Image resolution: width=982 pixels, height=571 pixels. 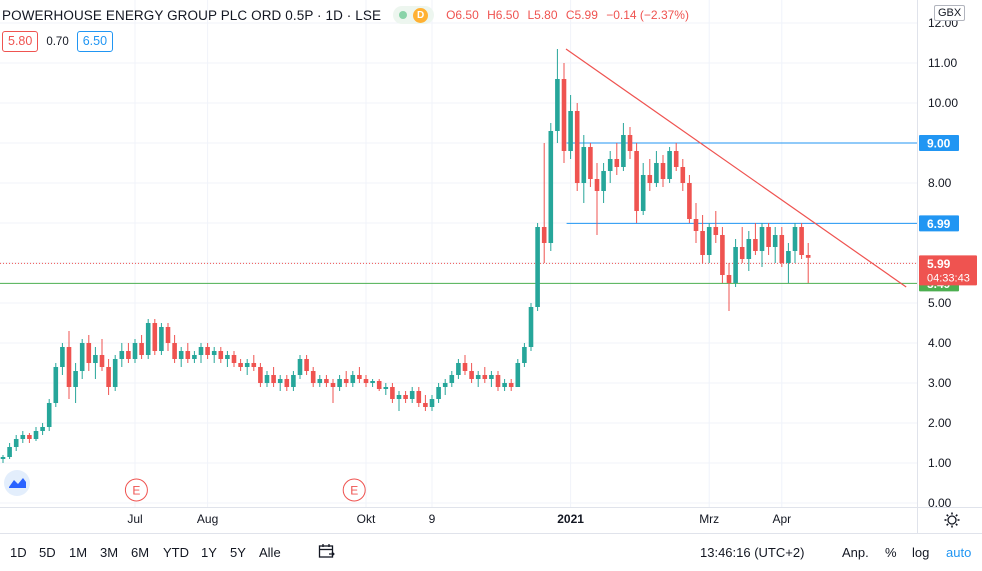 What do you see at coordinates (327, 552) in the screenshot?
I see `date-range-icon` at bounding box center [327, 552].